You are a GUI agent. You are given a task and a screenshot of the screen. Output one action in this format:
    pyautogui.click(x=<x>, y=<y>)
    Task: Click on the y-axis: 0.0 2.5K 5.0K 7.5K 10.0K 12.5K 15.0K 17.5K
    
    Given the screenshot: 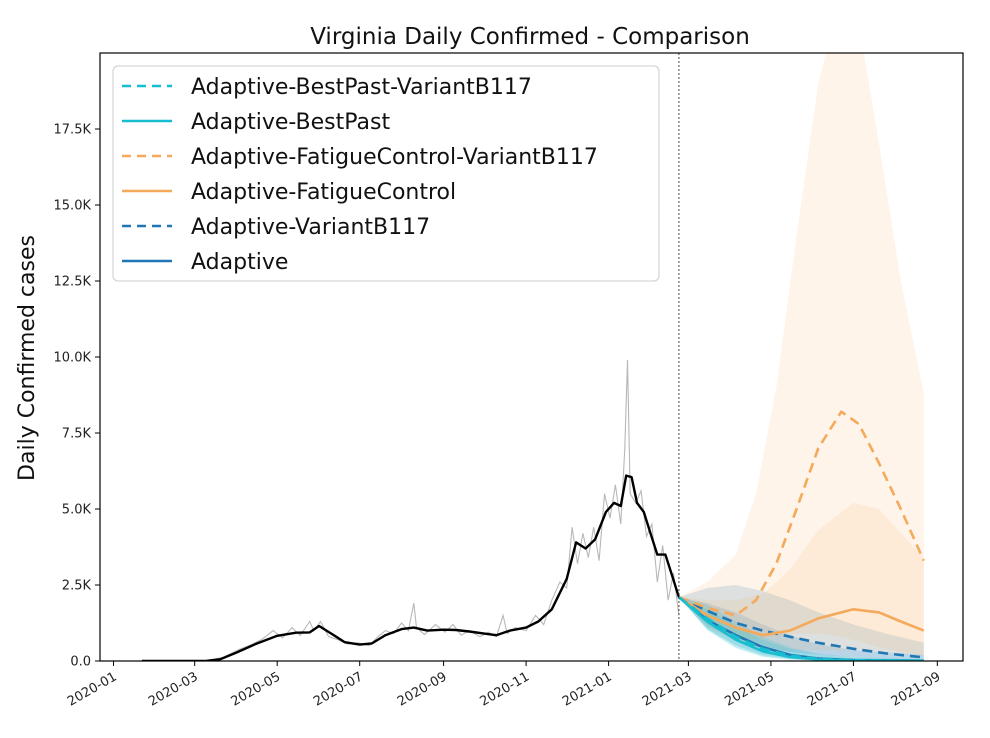 What is the action you would take?
    pyautogui.click(x=77, y=396)
    